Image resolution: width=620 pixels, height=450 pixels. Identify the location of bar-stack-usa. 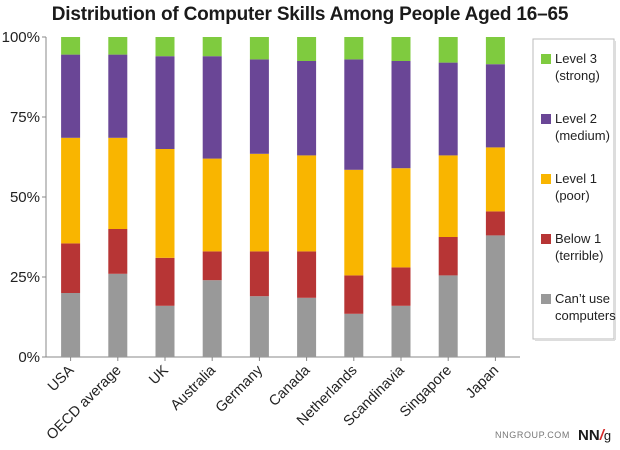
(71, 197).